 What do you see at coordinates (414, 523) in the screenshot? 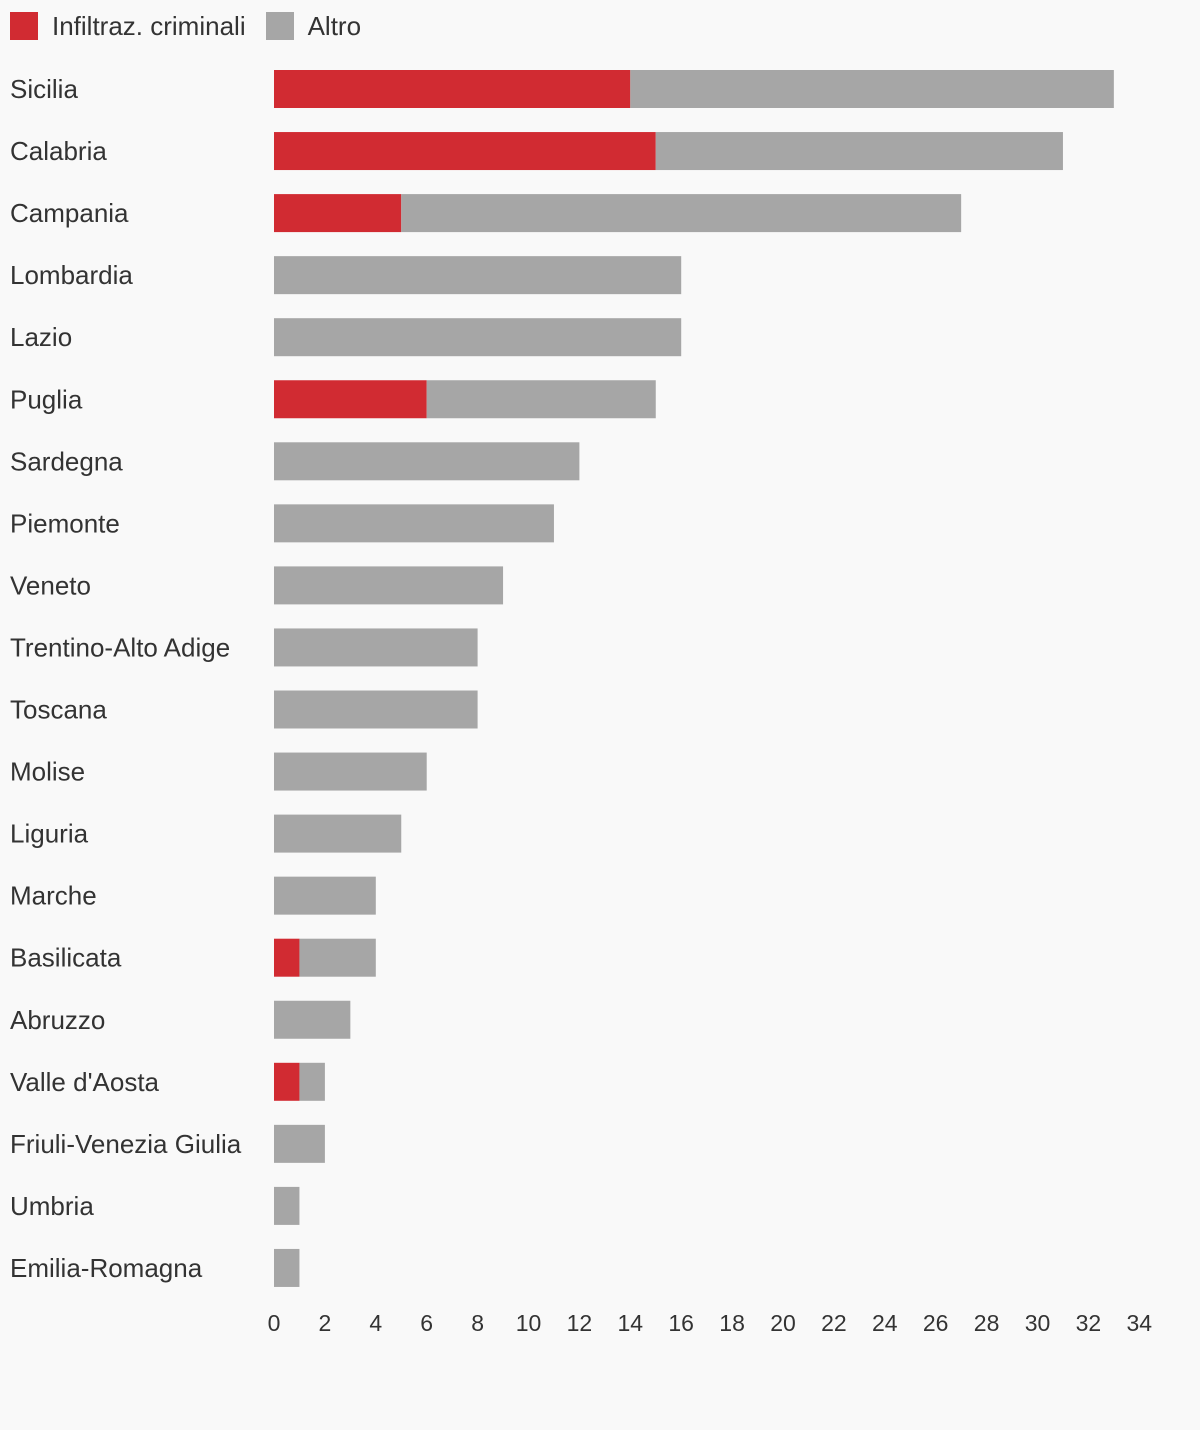
I see `bar-altro-piemonte` at bounding box center [414, 523].